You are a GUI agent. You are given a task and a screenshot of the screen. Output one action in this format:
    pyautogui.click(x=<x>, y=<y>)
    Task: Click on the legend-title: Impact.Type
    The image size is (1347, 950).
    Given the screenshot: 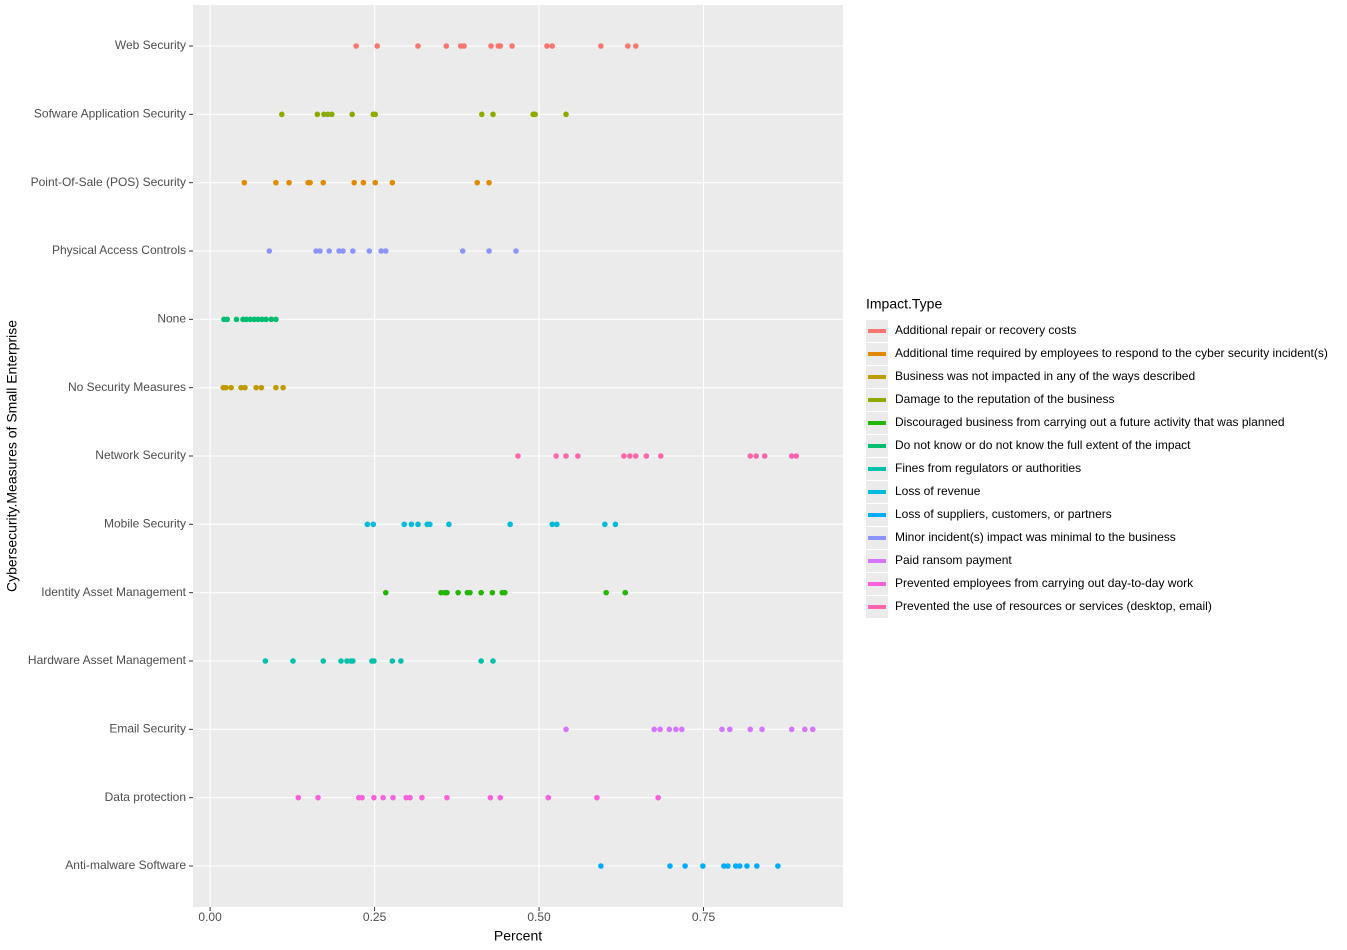 What is the action you would take?
    pyautogui.click(x=904, y=304)
    